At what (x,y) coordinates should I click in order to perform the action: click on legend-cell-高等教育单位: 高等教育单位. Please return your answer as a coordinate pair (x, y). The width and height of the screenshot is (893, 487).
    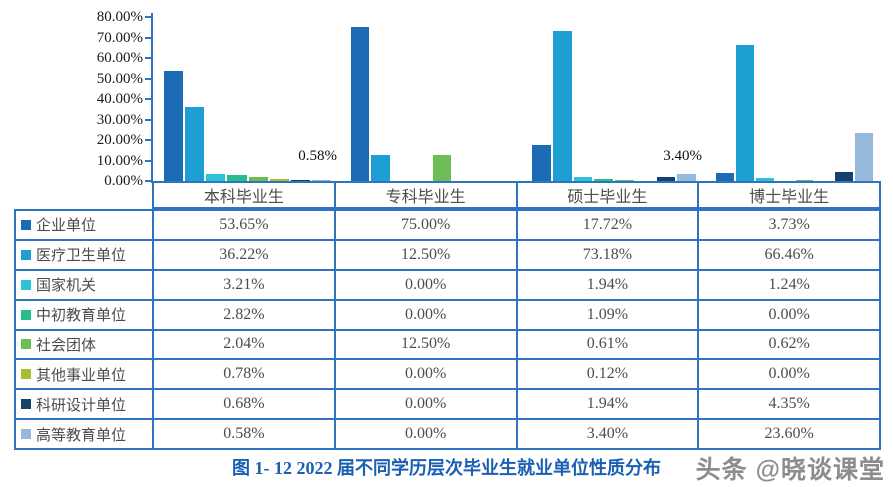
    Looking at the image, I should click on (84, 434).